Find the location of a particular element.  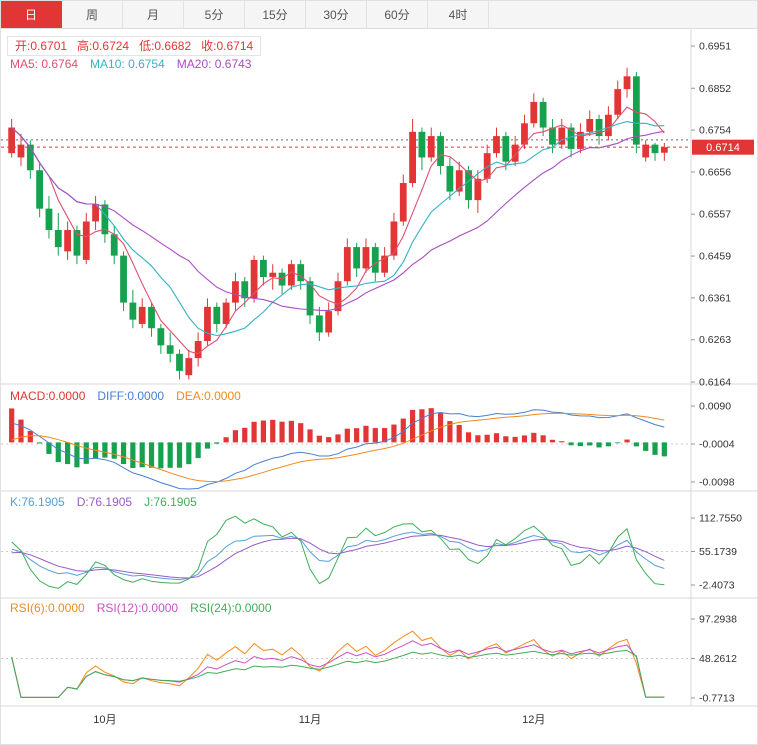

timeframe-toolbar: 日周月 5分 15分 30分 60分 4时 is located at coordinates (379, 15).